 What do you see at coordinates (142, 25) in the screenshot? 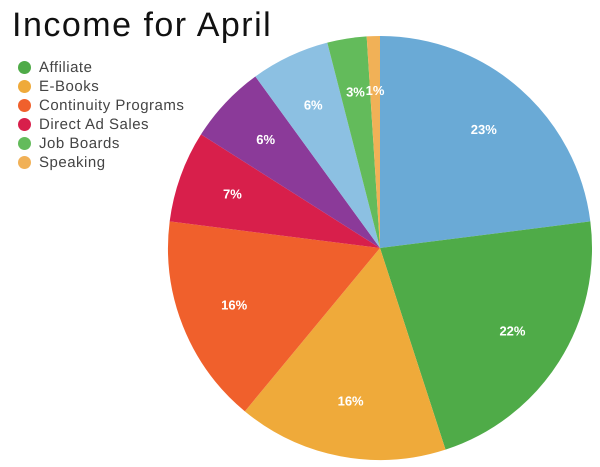
I see `chart-title: Income for April` at bounding box center [142, 25].